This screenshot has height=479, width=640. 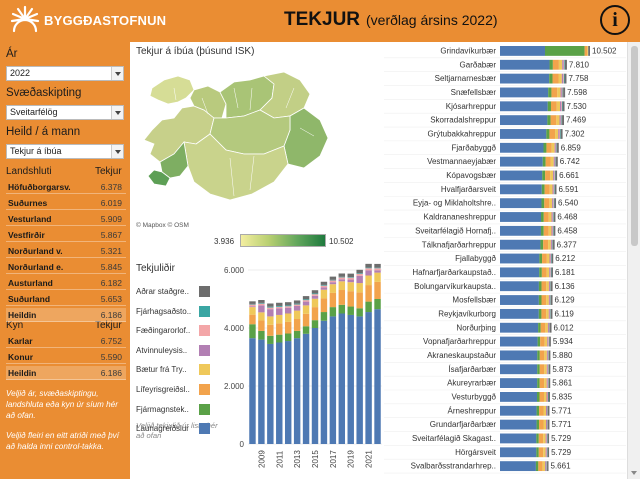 I want to click on info-icon: i, so click(x=615, y=20).